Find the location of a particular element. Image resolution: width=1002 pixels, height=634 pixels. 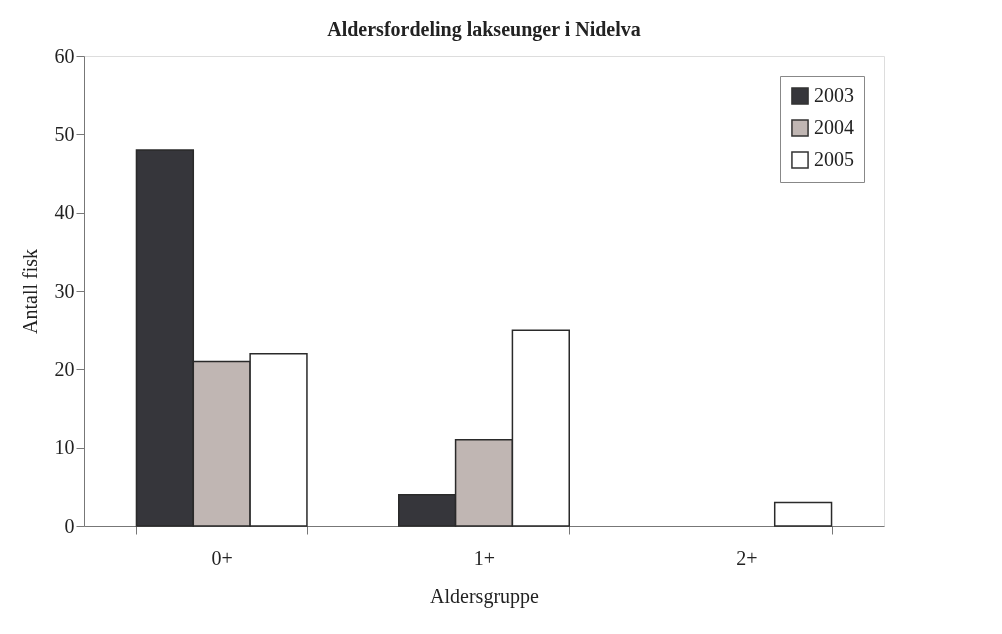

y-tick-label: 20 is located at coordinates (64, 368).